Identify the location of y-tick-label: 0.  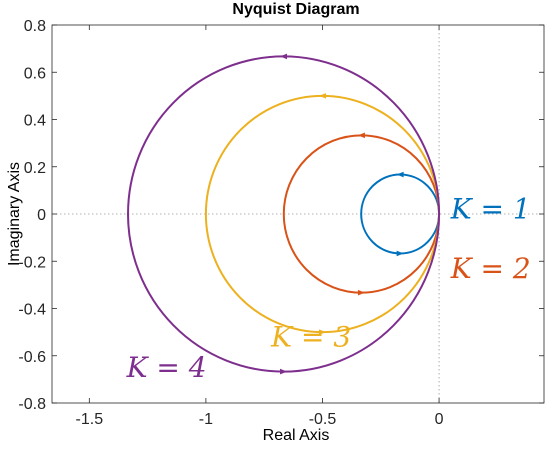
(41, 215).